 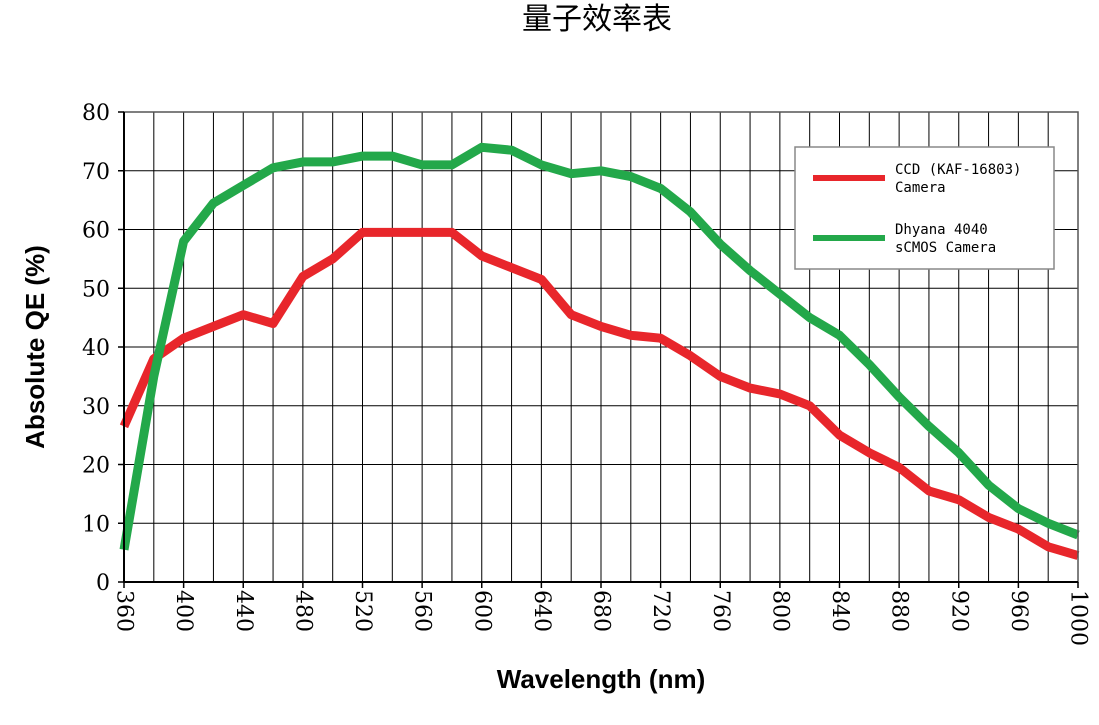 I want to click on chart-title: 量子效率表, so click(x=597, y=19).